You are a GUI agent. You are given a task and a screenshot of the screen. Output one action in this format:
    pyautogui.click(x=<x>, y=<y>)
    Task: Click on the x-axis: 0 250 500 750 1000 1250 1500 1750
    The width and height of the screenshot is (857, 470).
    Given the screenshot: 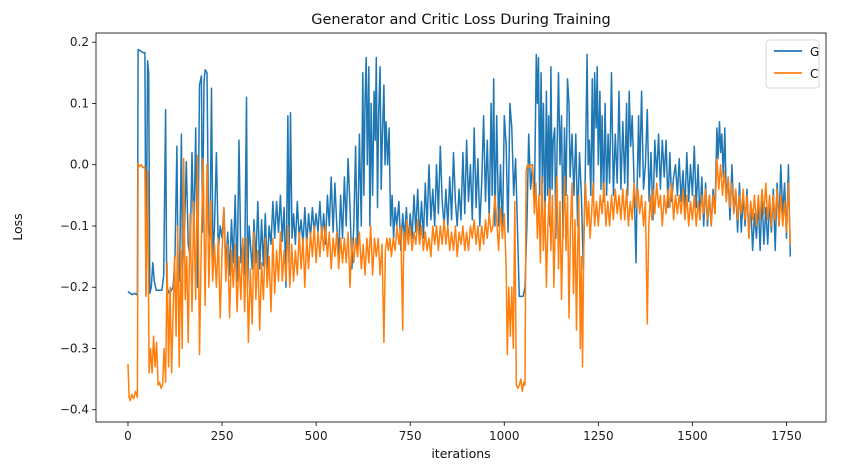 What is the action you would take?
    pyautogui.click(x=463, y=432)
    